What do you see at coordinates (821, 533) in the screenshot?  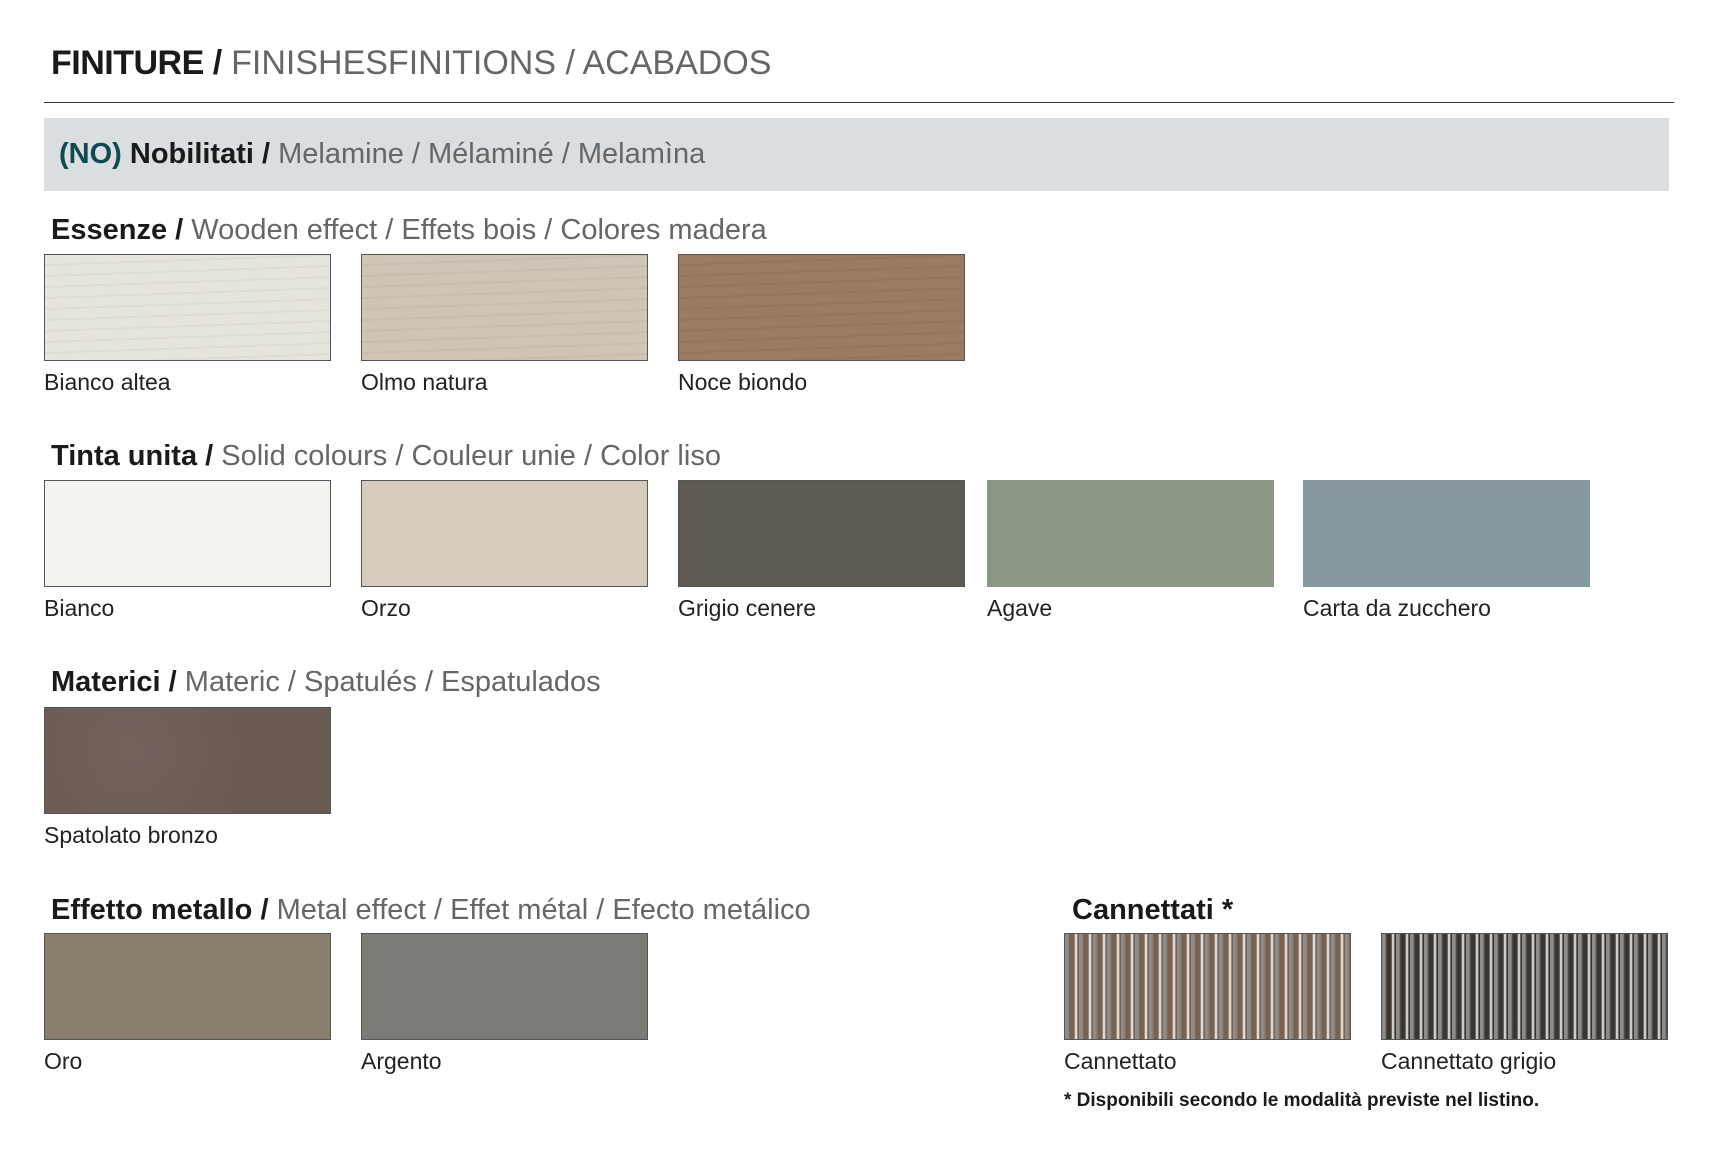 I see `swatch-grigio-cenere` at bounding box center [821, 533].